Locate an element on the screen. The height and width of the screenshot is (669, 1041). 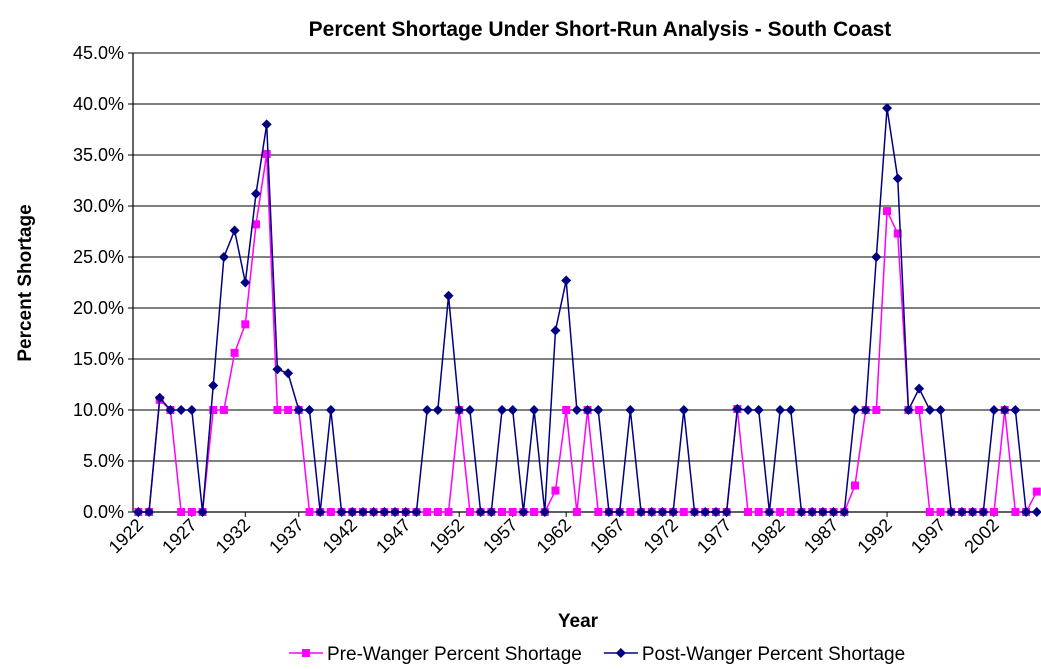
x-tick-label: 2002 is located at coordinates (981, 536).